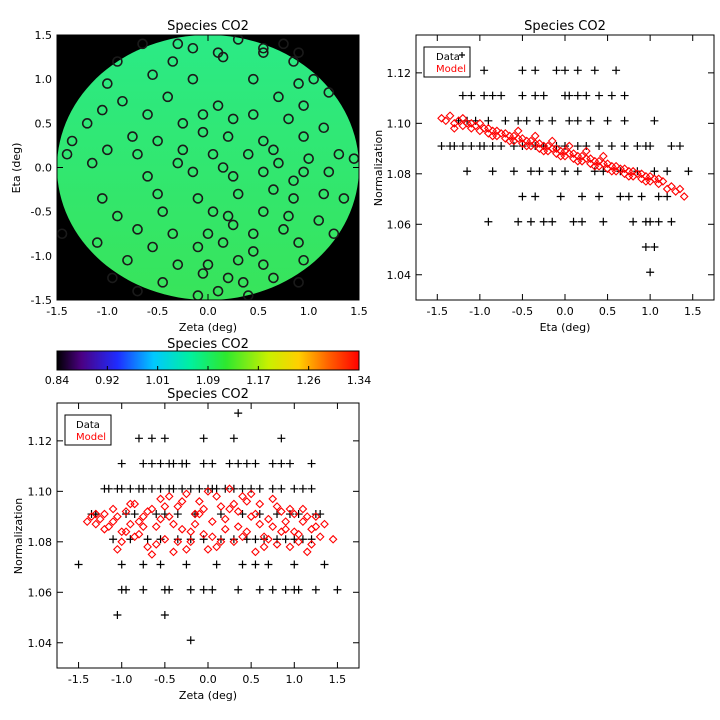  I want to click on colorbar-tick-label: 1.09, so click(208, 380).